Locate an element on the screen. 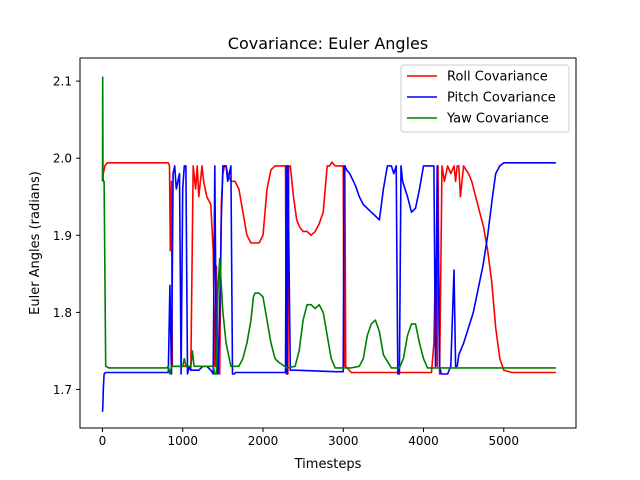  x-tick-label: 5000 is located at coordinates (503, 441).